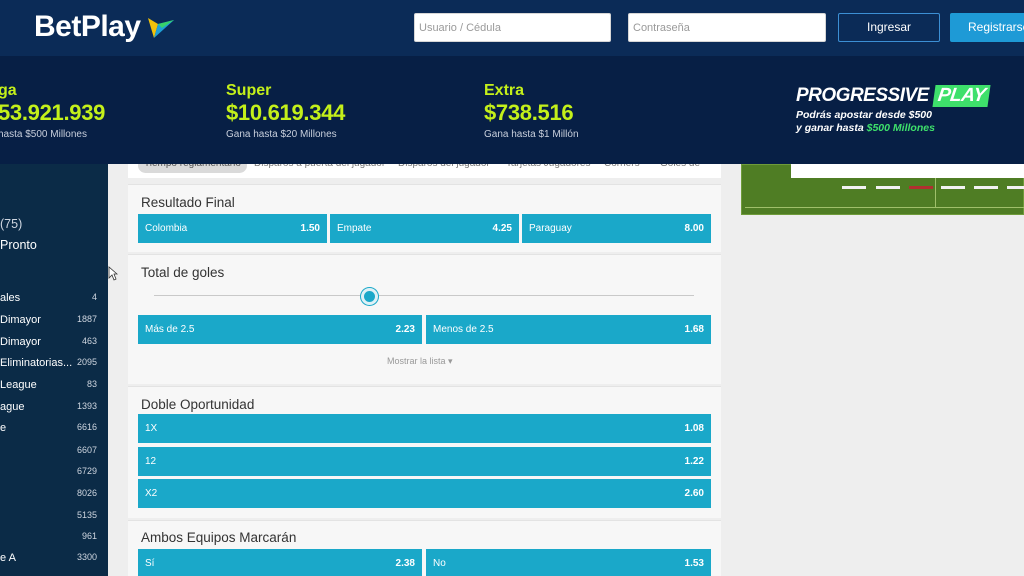 The image size is (1024, 576). Describe the element at coordinates (568, 562) in the screenshot. I see `odd-button-no: No 1.53` at that location.